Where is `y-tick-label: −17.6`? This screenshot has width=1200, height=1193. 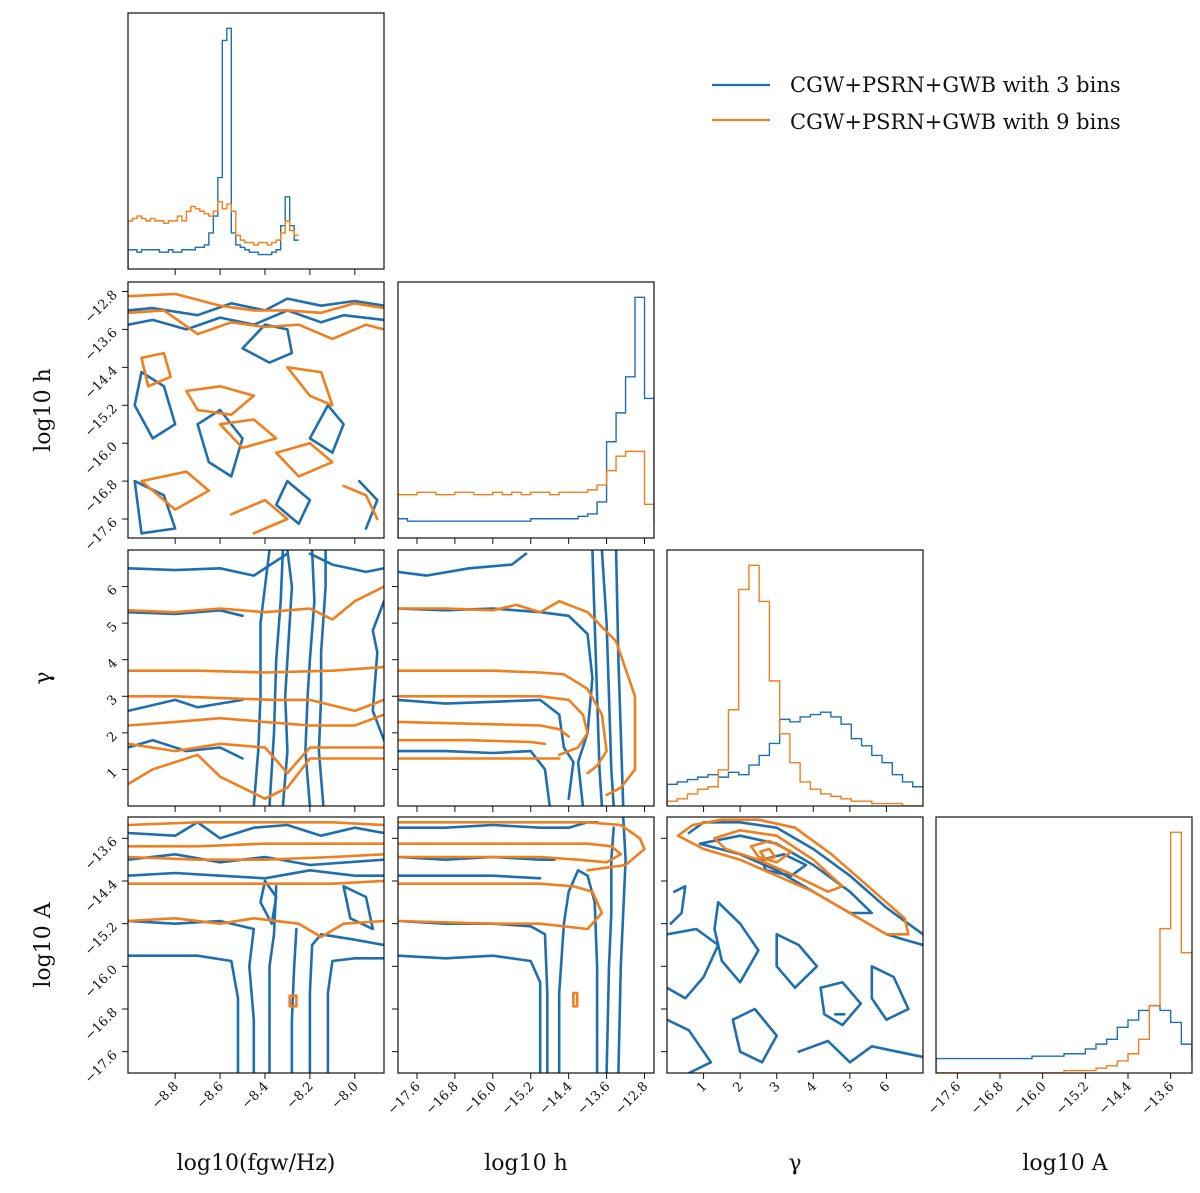 y-tick-label: −17.6 is located at coordinates (101, 1067).